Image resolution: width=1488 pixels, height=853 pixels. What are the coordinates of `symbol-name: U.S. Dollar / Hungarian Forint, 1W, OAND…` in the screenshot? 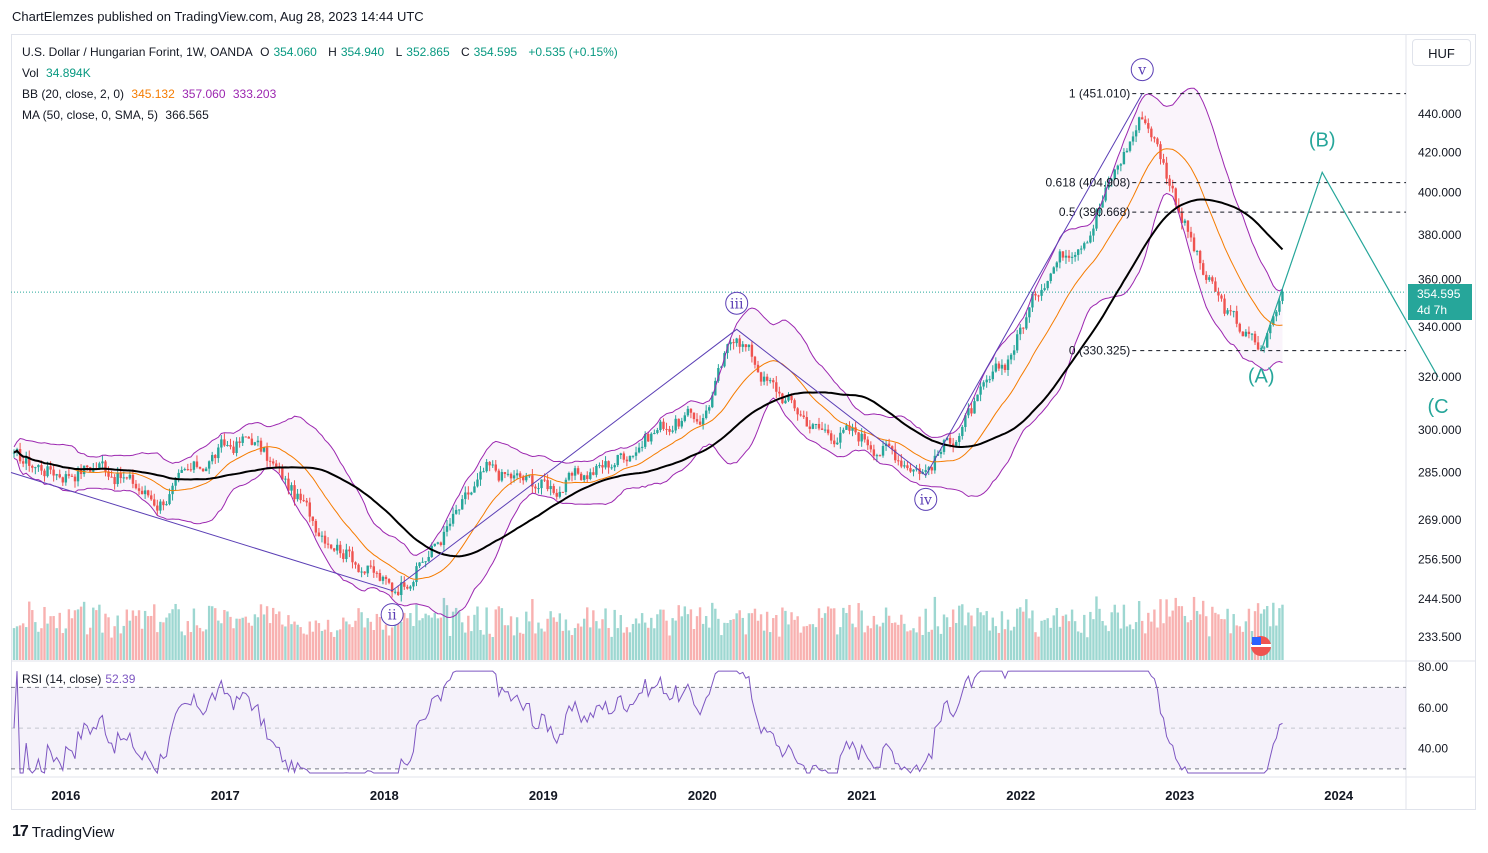 It's located at (137, 52).